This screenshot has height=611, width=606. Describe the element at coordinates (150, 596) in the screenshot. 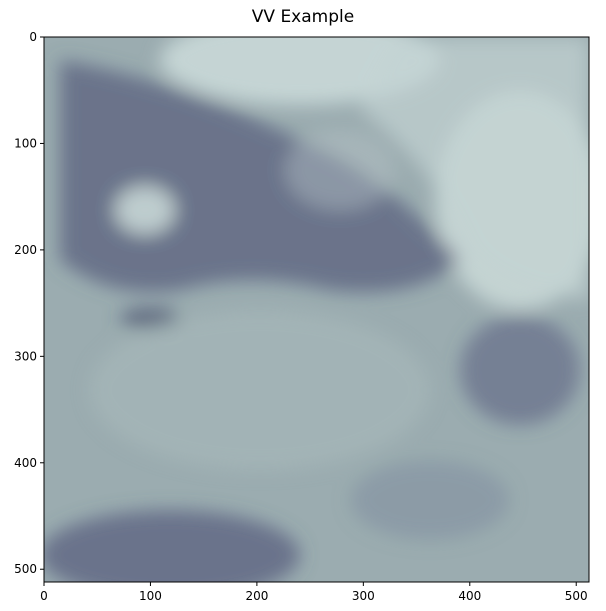

I see `x-tick-label: 100` at that location.